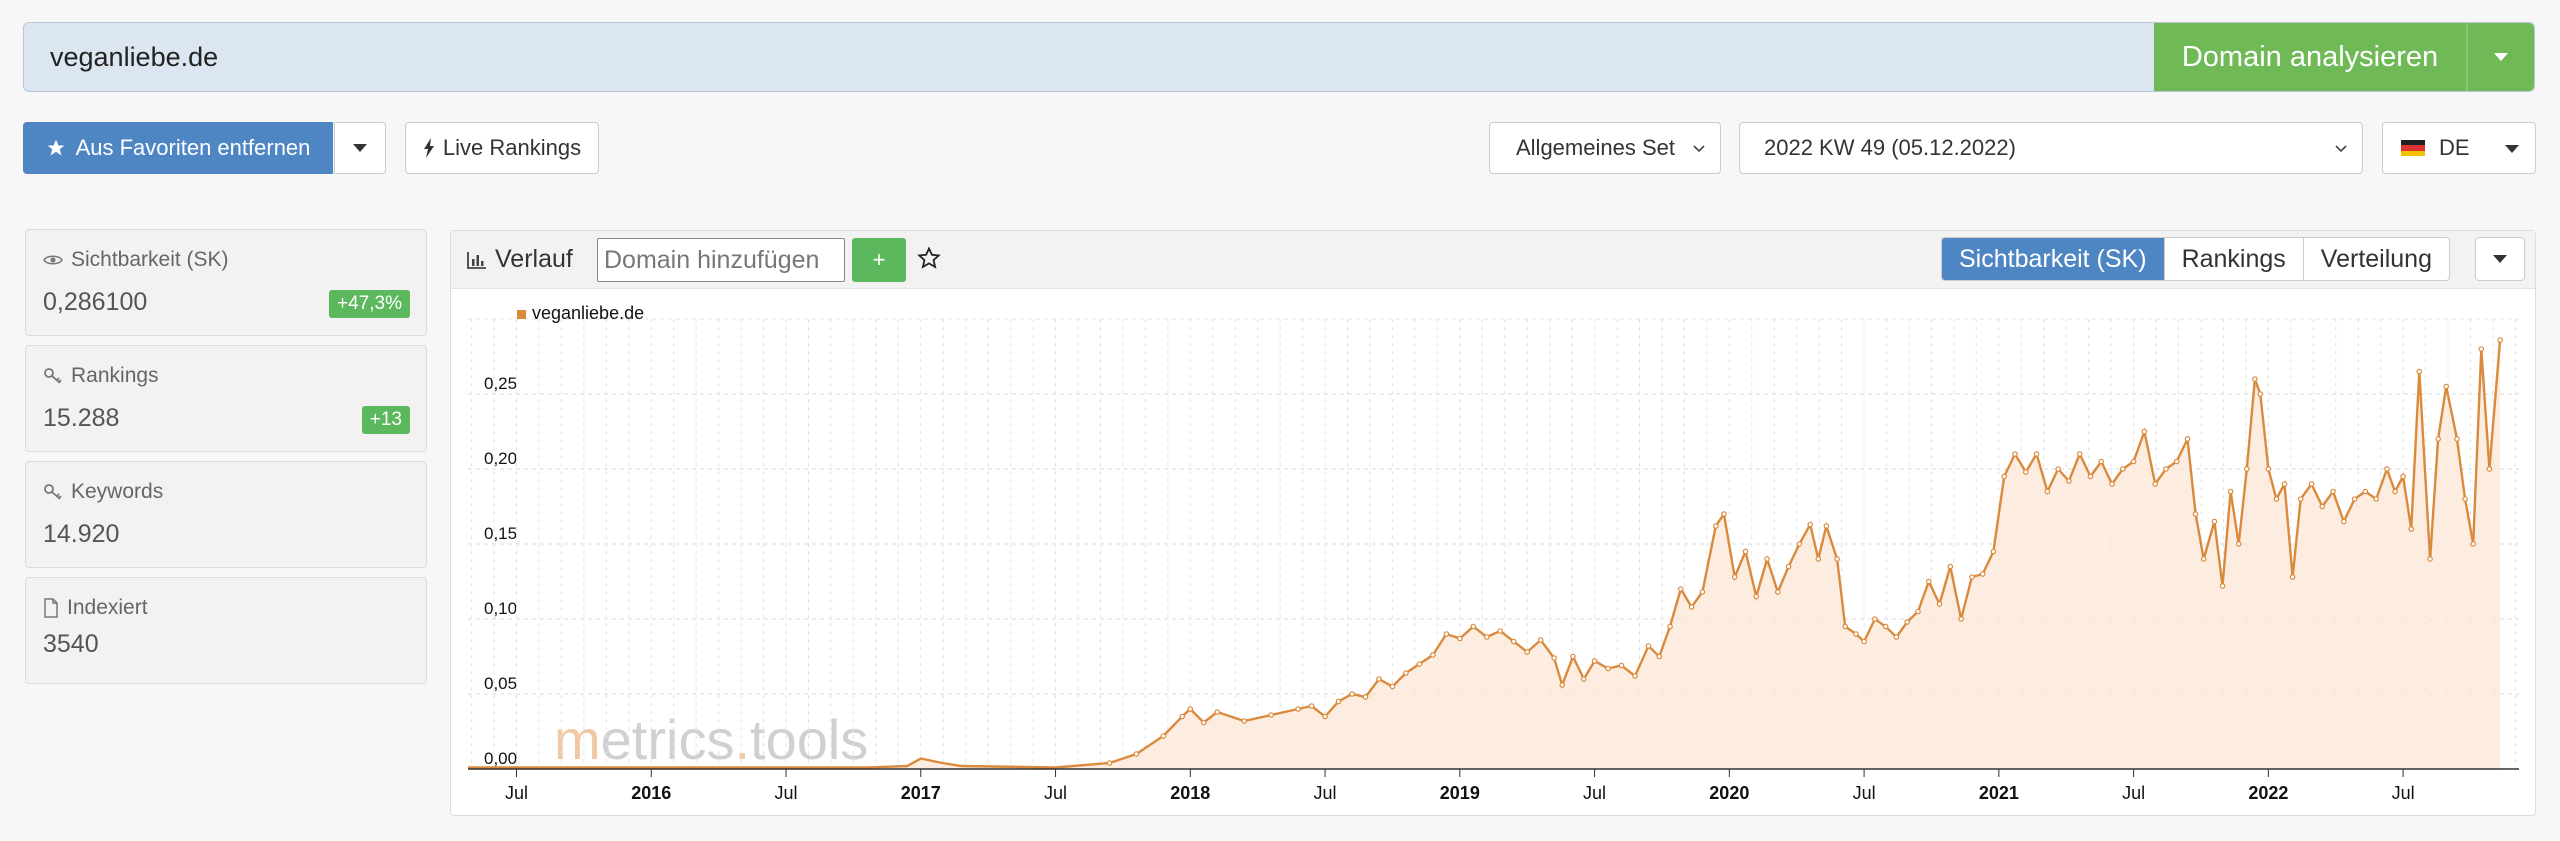  I want to click on bolt-icon, so click(428, 148).